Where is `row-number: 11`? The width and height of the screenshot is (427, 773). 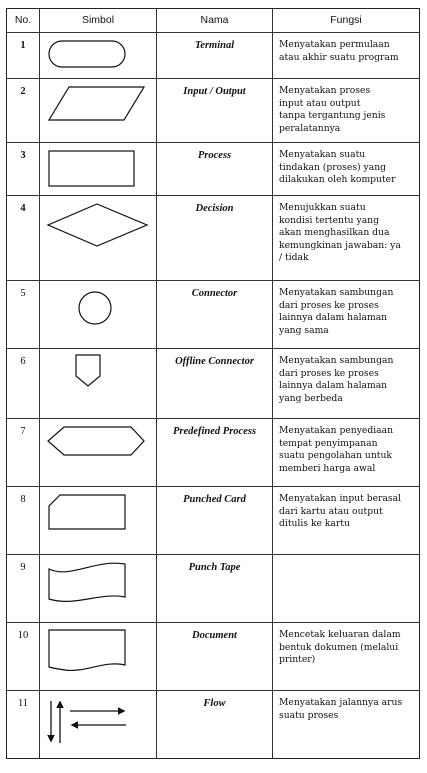 row-number: 11 is located at coordinates (23, 703).